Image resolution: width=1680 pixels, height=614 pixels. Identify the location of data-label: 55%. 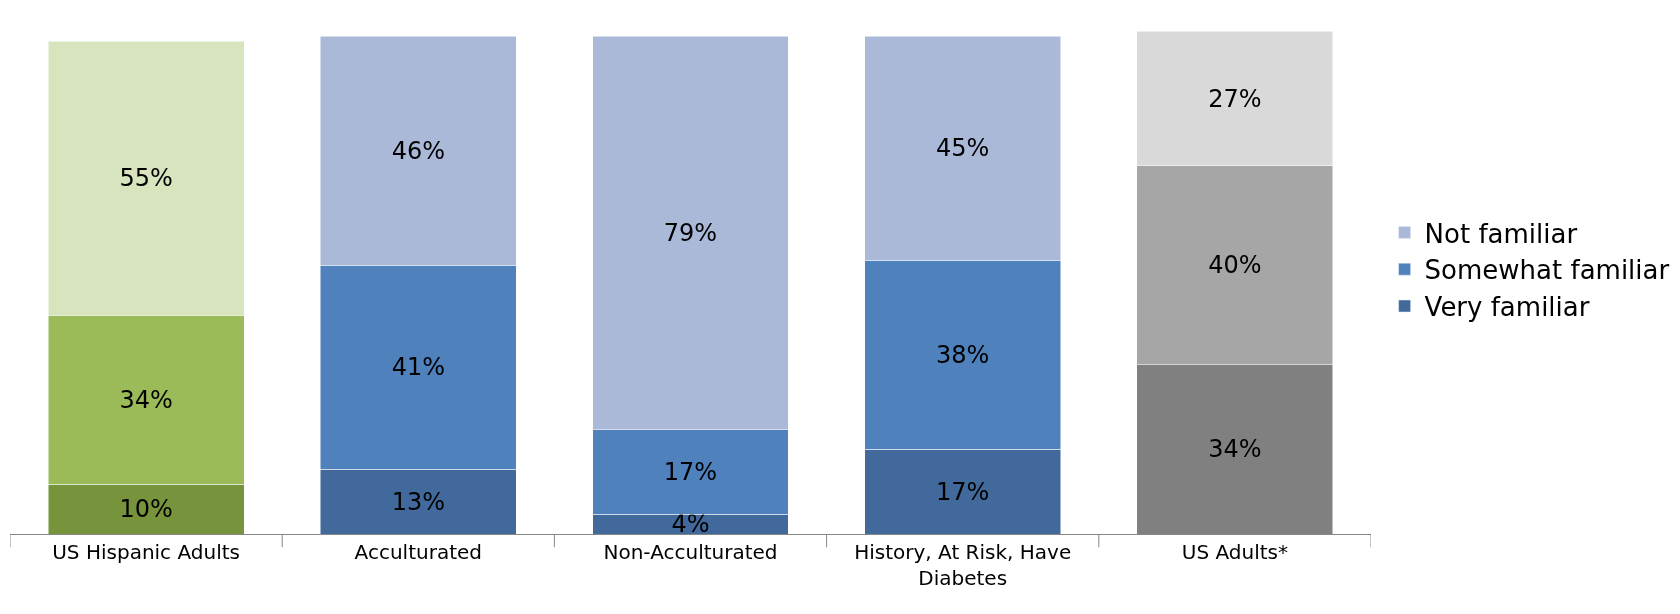
(146, 178).